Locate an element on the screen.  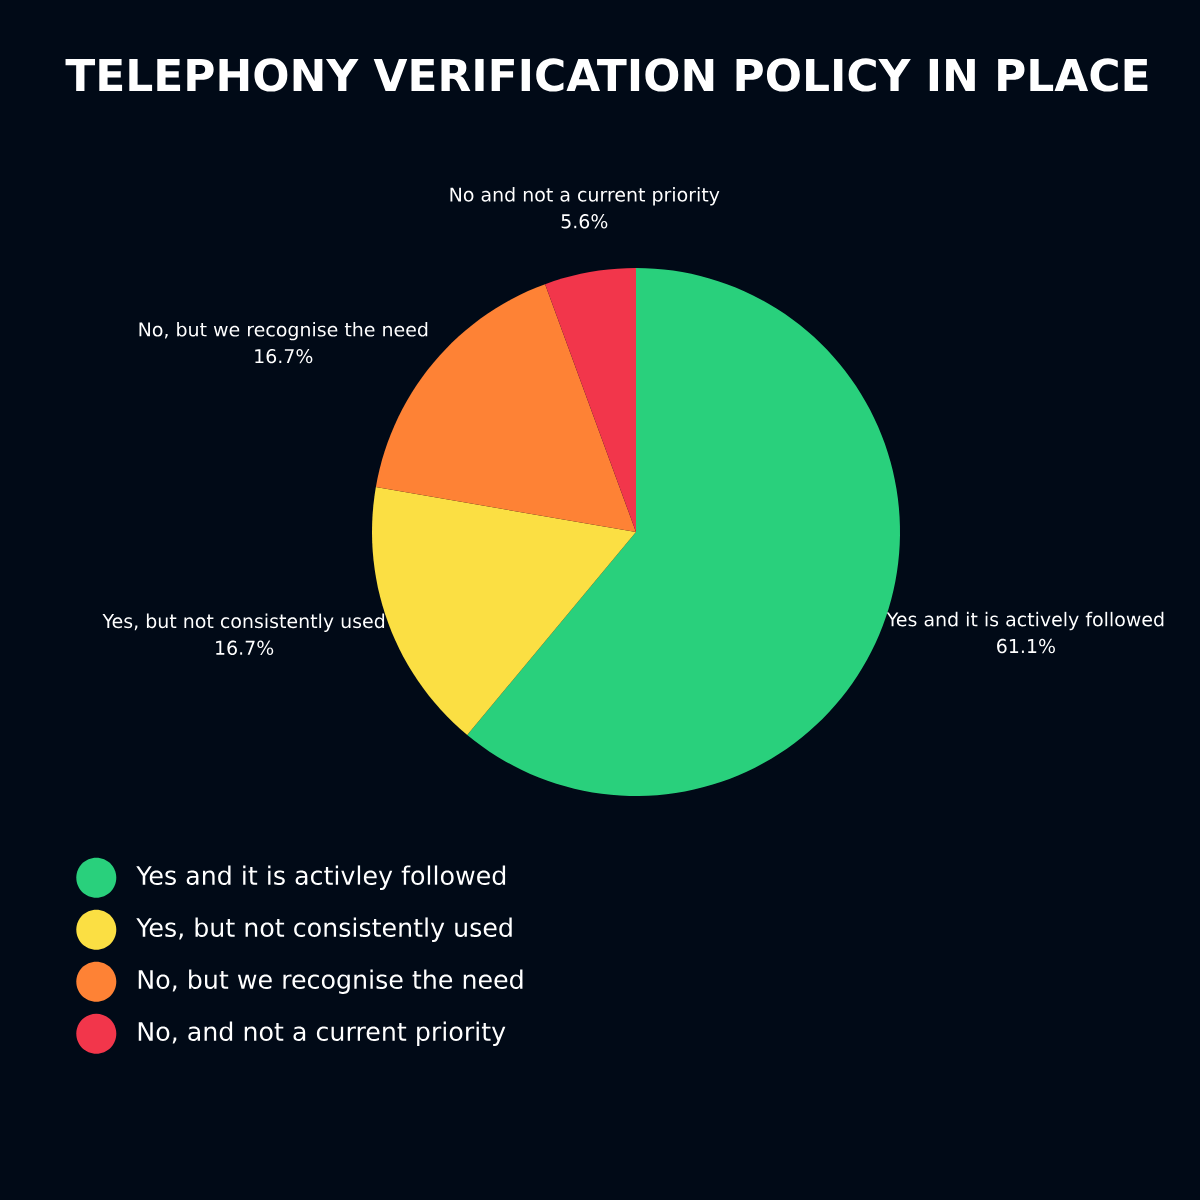
text: No, but we recognise the need is located at coordinates (283, 331).